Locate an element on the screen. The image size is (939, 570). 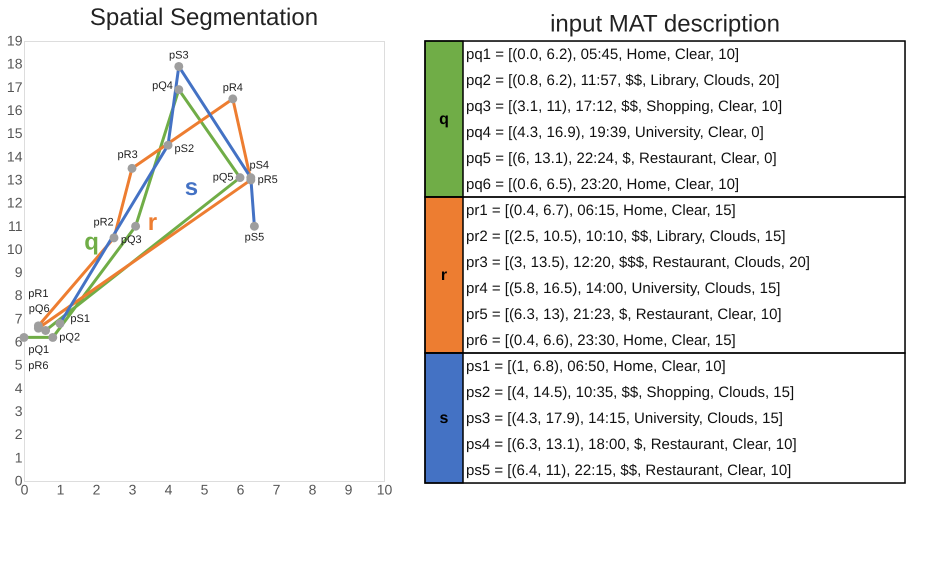
data-label: pS1 is located at coordinates (80, 318).